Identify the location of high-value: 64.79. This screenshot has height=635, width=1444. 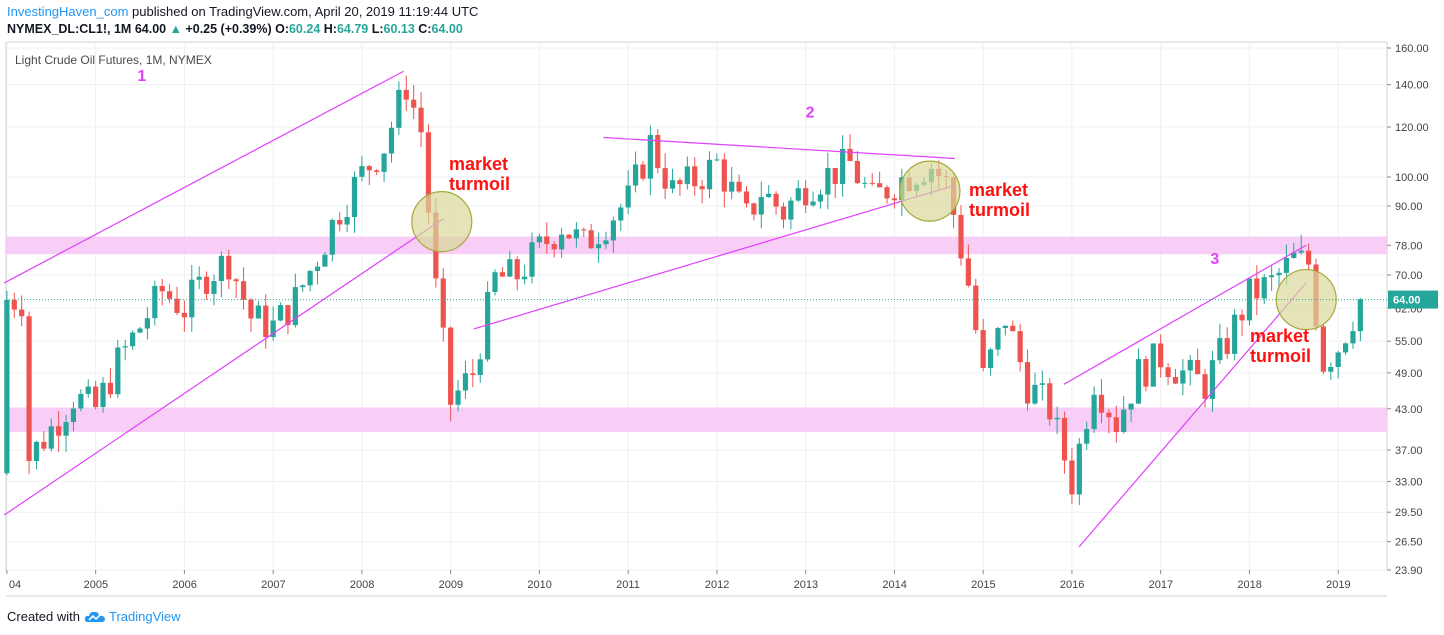
(352, 29).